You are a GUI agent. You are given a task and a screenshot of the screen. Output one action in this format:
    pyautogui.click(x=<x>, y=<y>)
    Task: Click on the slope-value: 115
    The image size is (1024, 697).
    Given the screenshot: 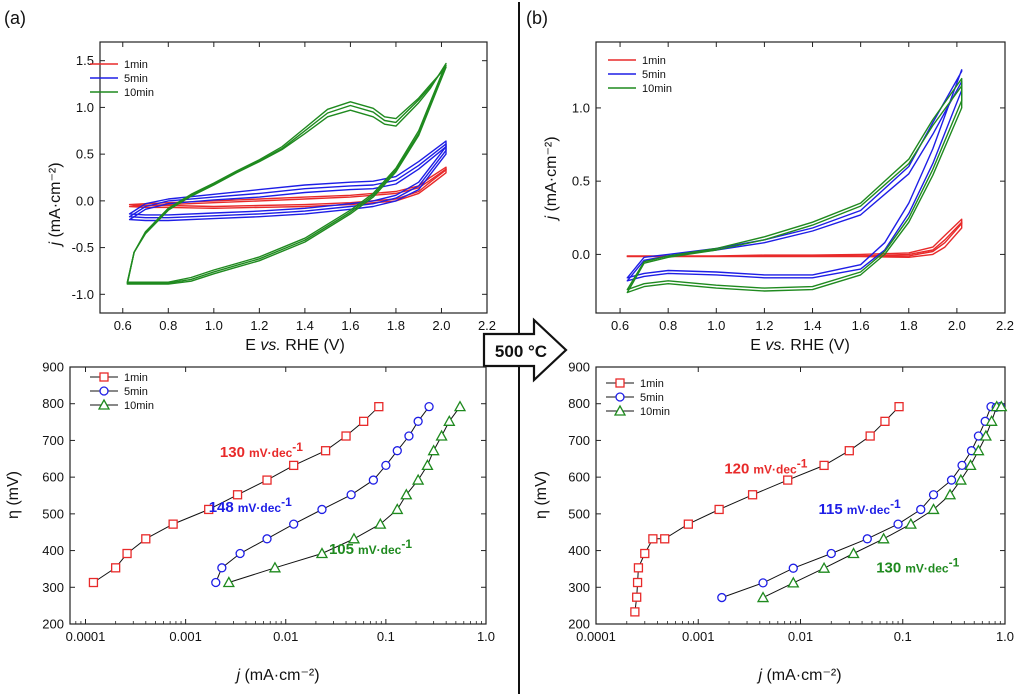 What is the action you would take?
    pyautogui.click(x=831, y=509)
    